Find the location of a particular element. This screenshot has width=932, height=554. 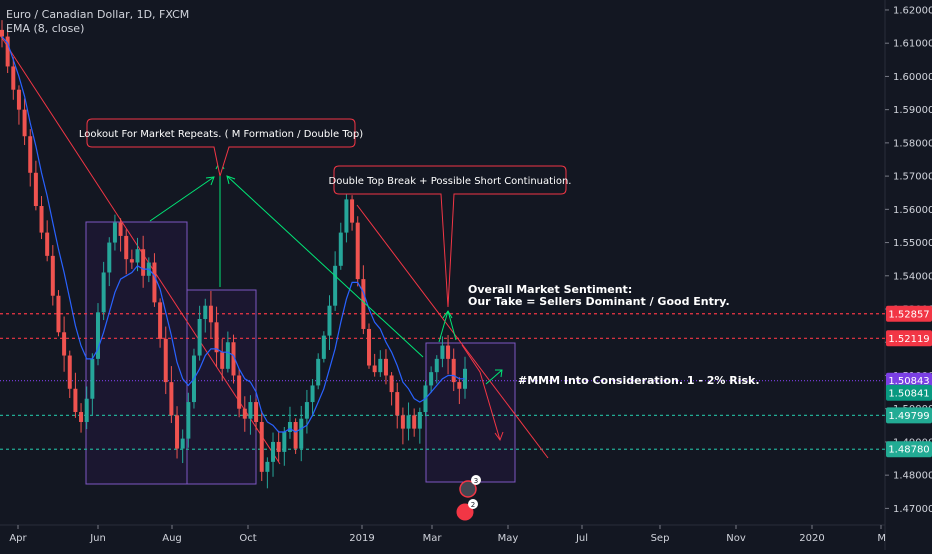

time-tick-label: 2020 is located at coordinates (811, 538).